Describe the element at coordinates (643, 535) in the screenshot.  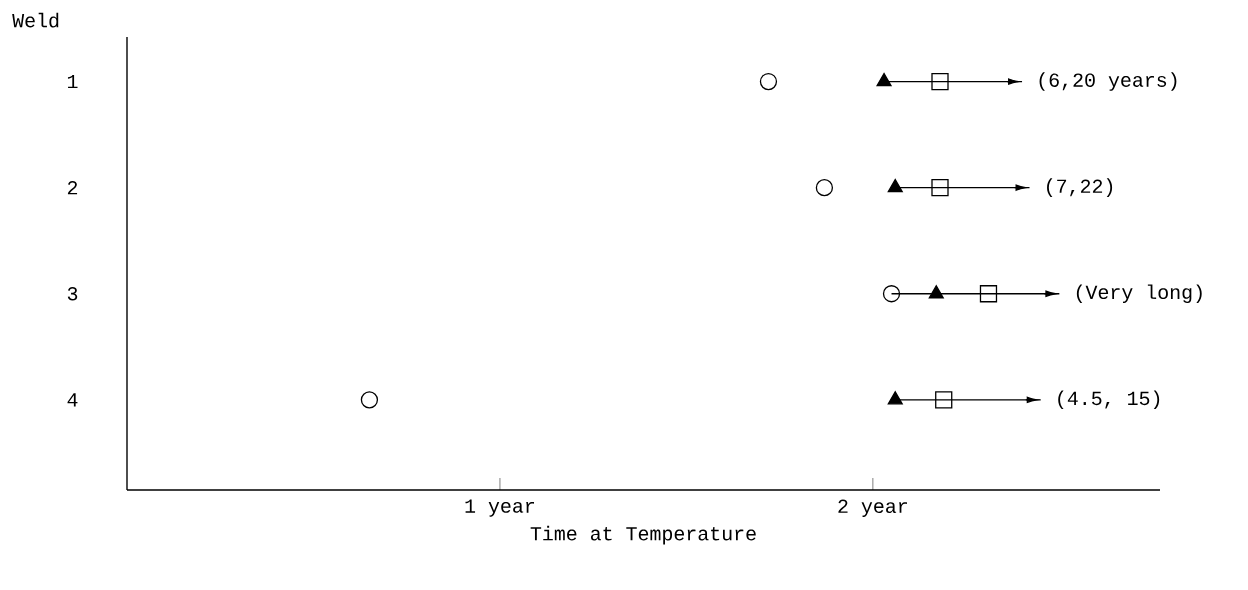
I see `x-axis-title: Time at Temperature` at that location.